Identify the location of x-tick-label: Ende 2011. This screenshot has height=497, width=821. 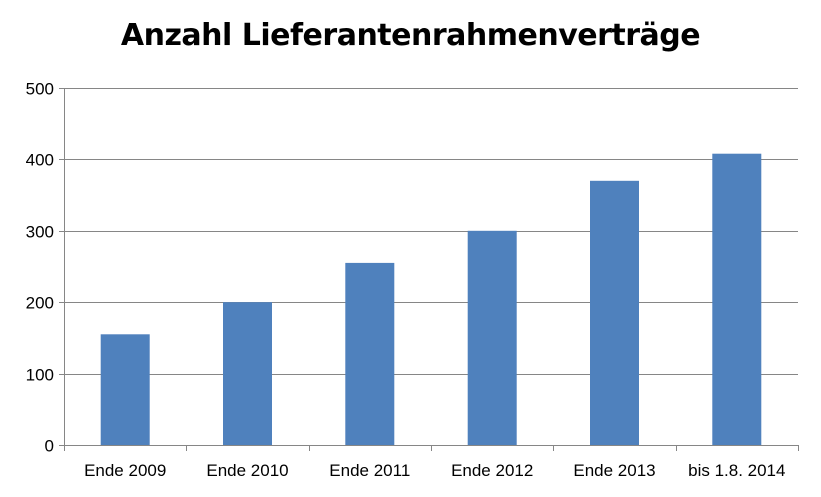
(369, 470).